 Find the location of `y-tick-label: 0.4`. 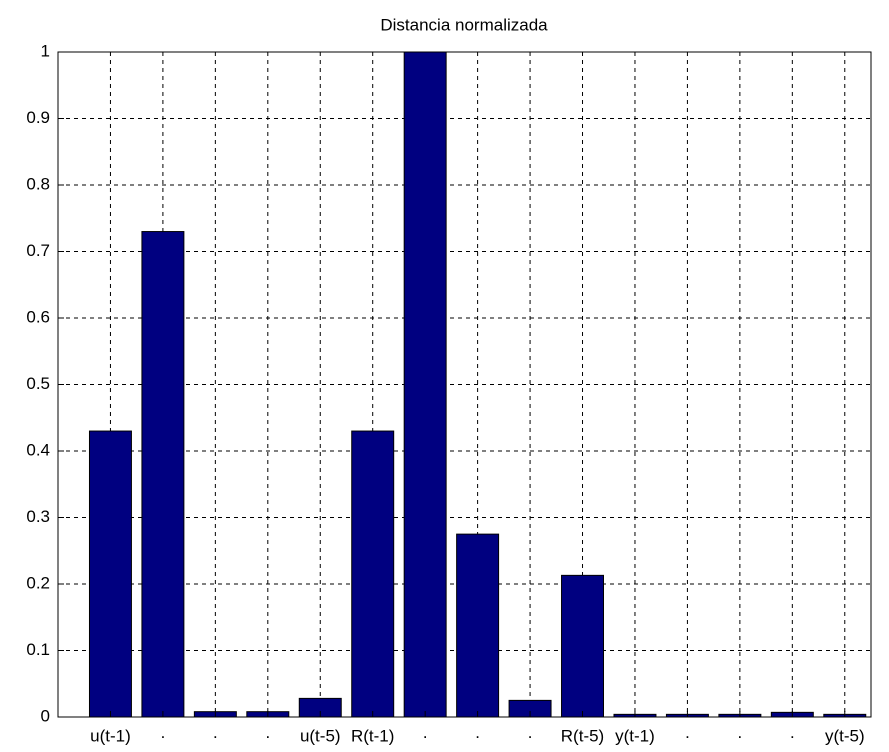

y-tick-label: 0.4 is located at coordinates (38, 449).